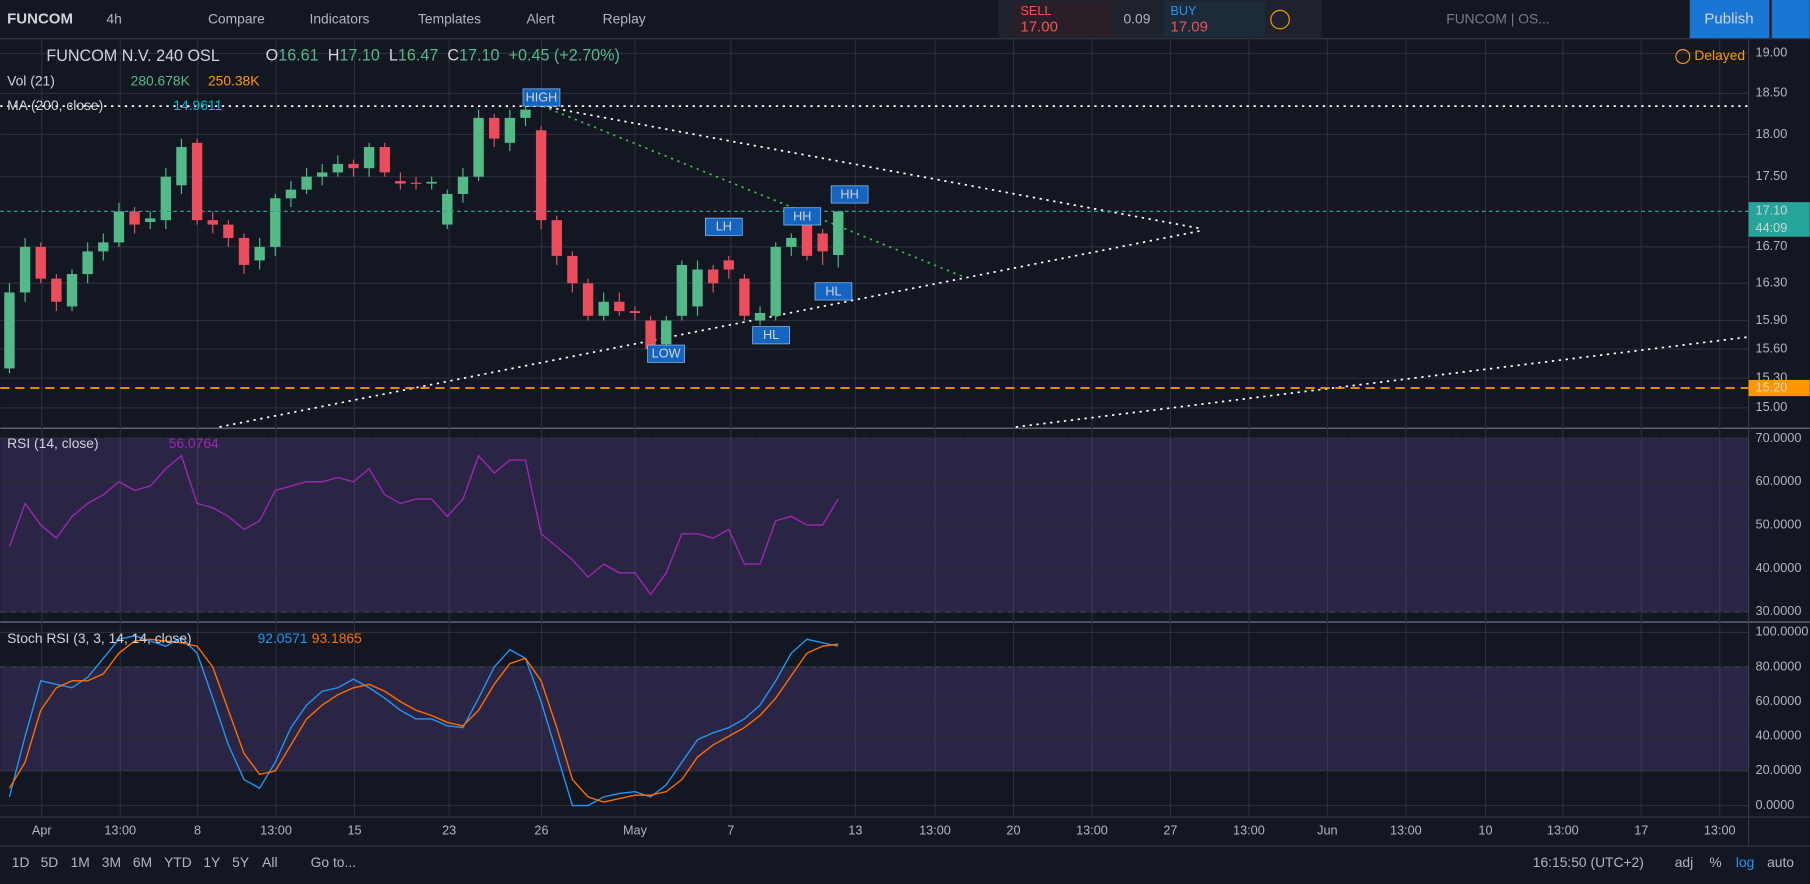 The width and height of the screenshot is (1810, 884). I want to click on symbol-name: FUNCOM N.V. 240 OSL, so click(132, 56).